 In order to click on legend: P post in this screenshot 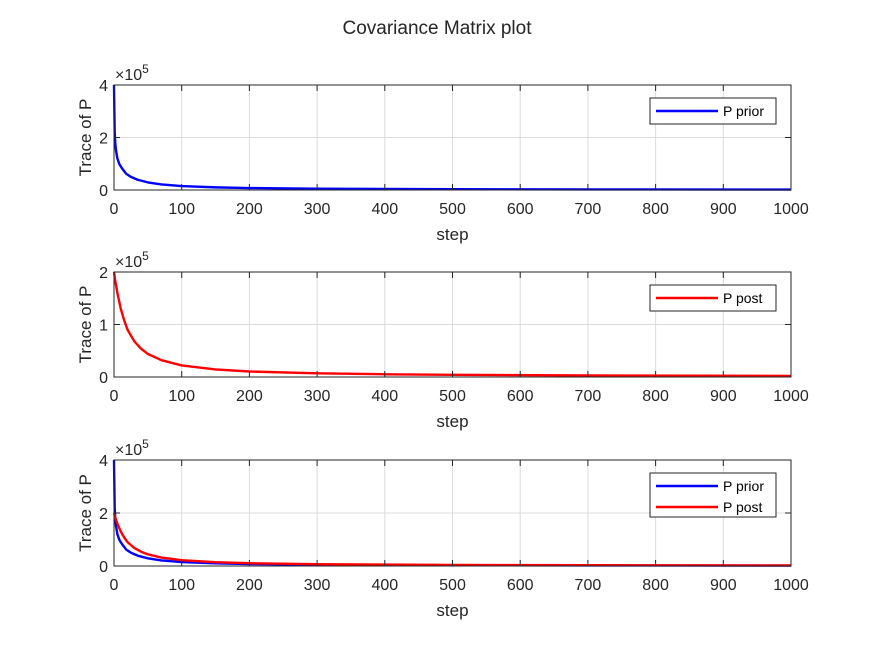, I will do `click(713, 298)`.